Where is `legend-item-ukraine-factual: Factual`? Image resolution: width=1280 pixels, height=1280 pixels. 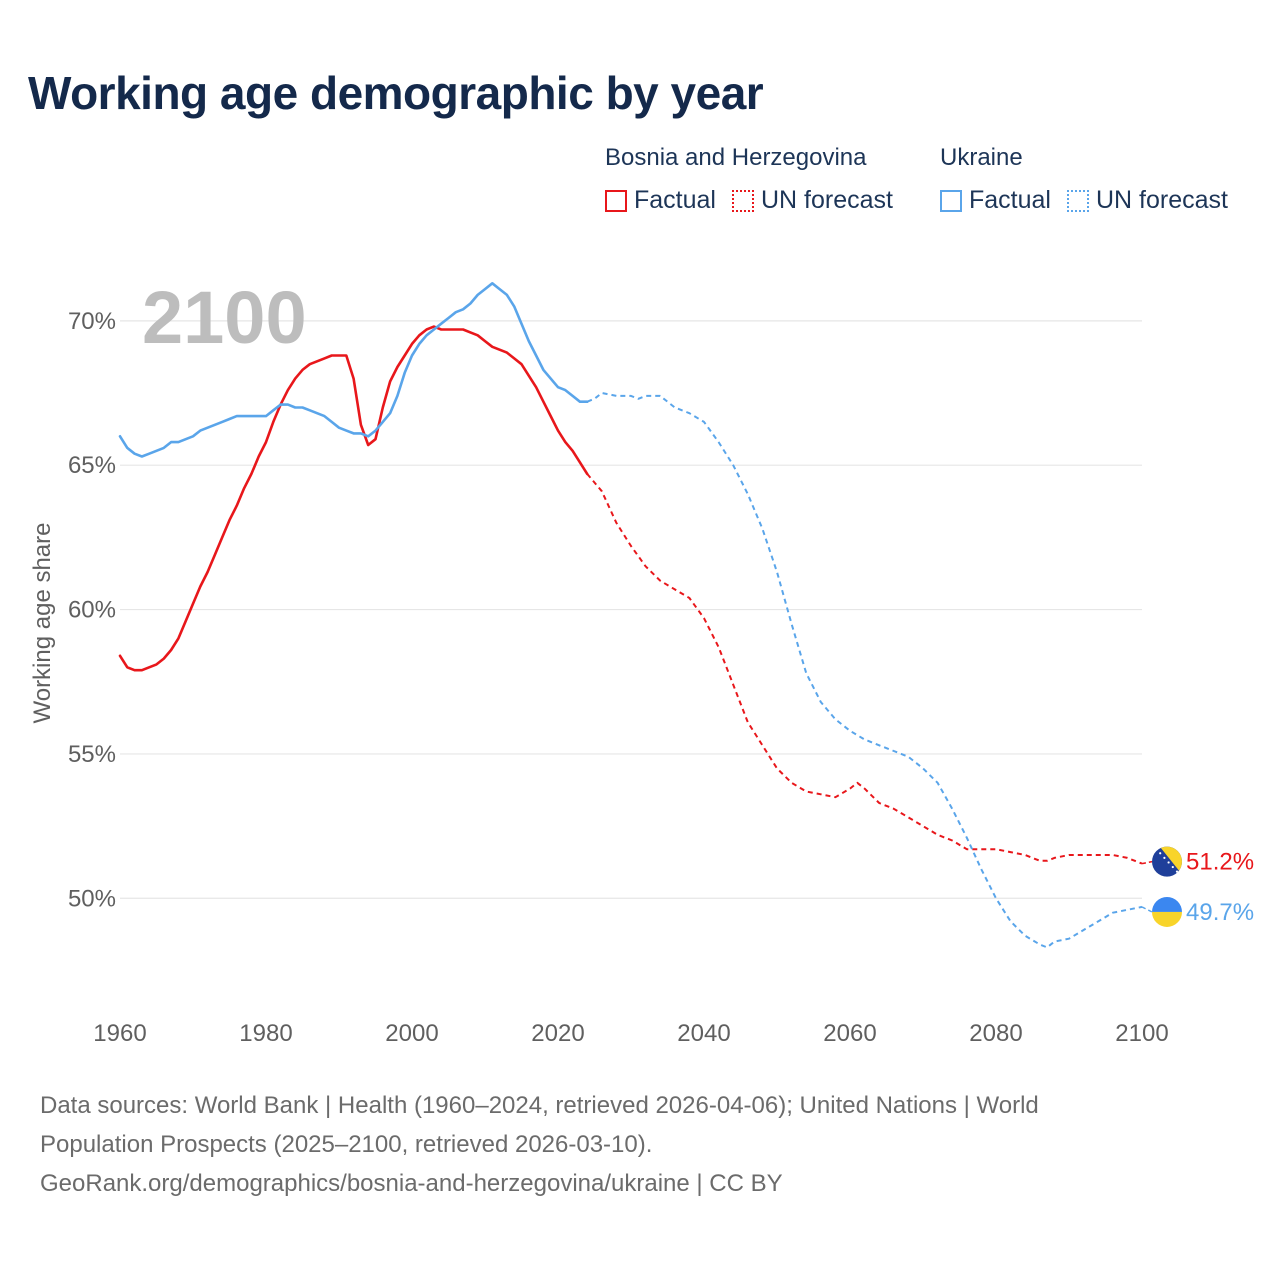 legend-item-ukraine-factual: Factual is located at coordinates (995, 200).